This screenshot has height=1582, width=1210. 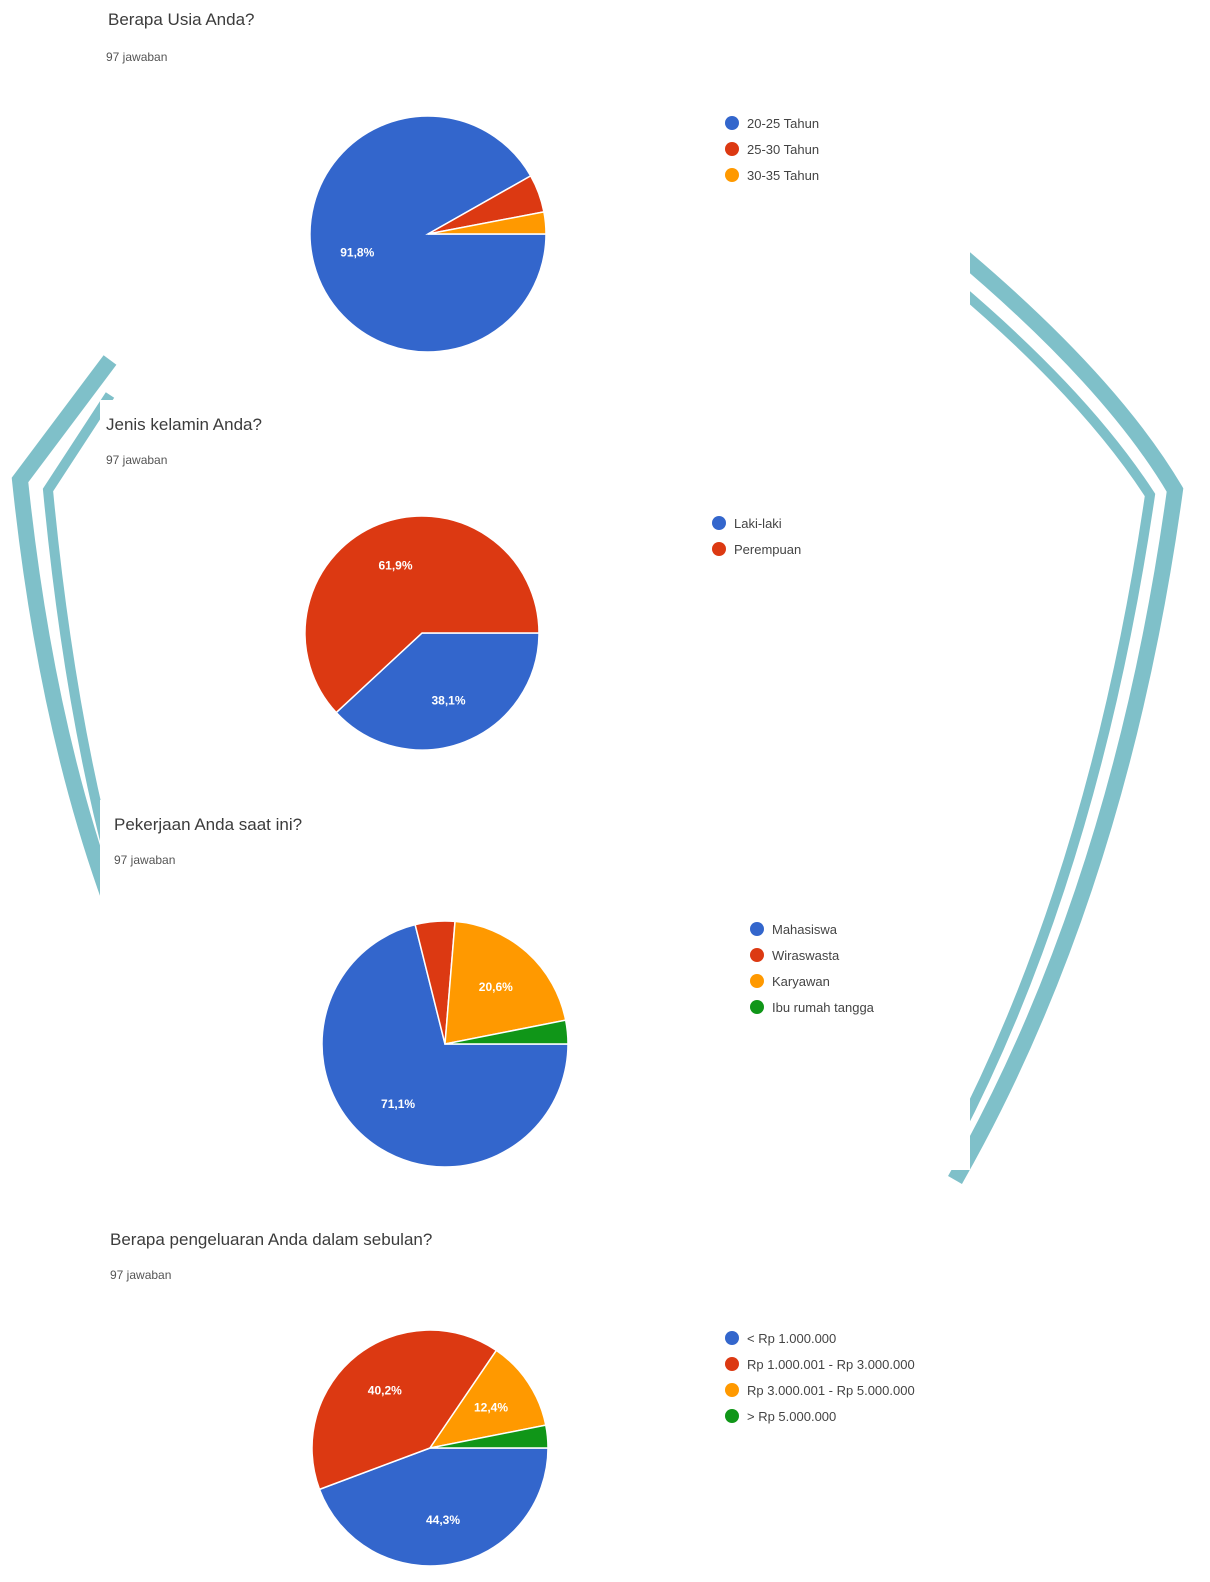 What do you see at coordinates (208, 824) in the screenshot?
I see `question-title: Pekerjaan Anda saat ini?` at bounding box center [208, 824].